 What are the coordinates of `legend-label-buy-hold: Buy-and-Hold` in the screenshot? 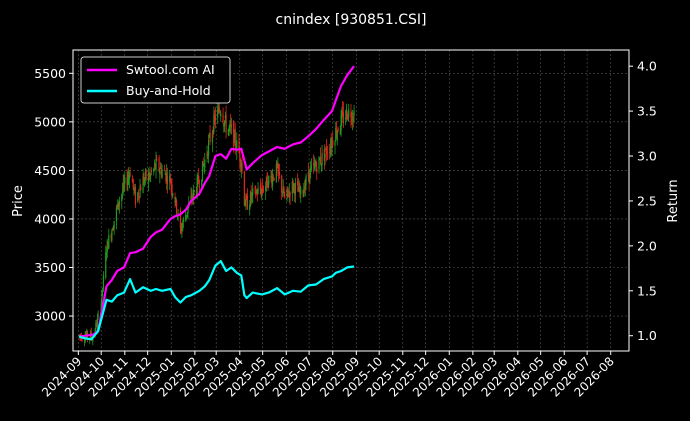 It's located at (168, 90).